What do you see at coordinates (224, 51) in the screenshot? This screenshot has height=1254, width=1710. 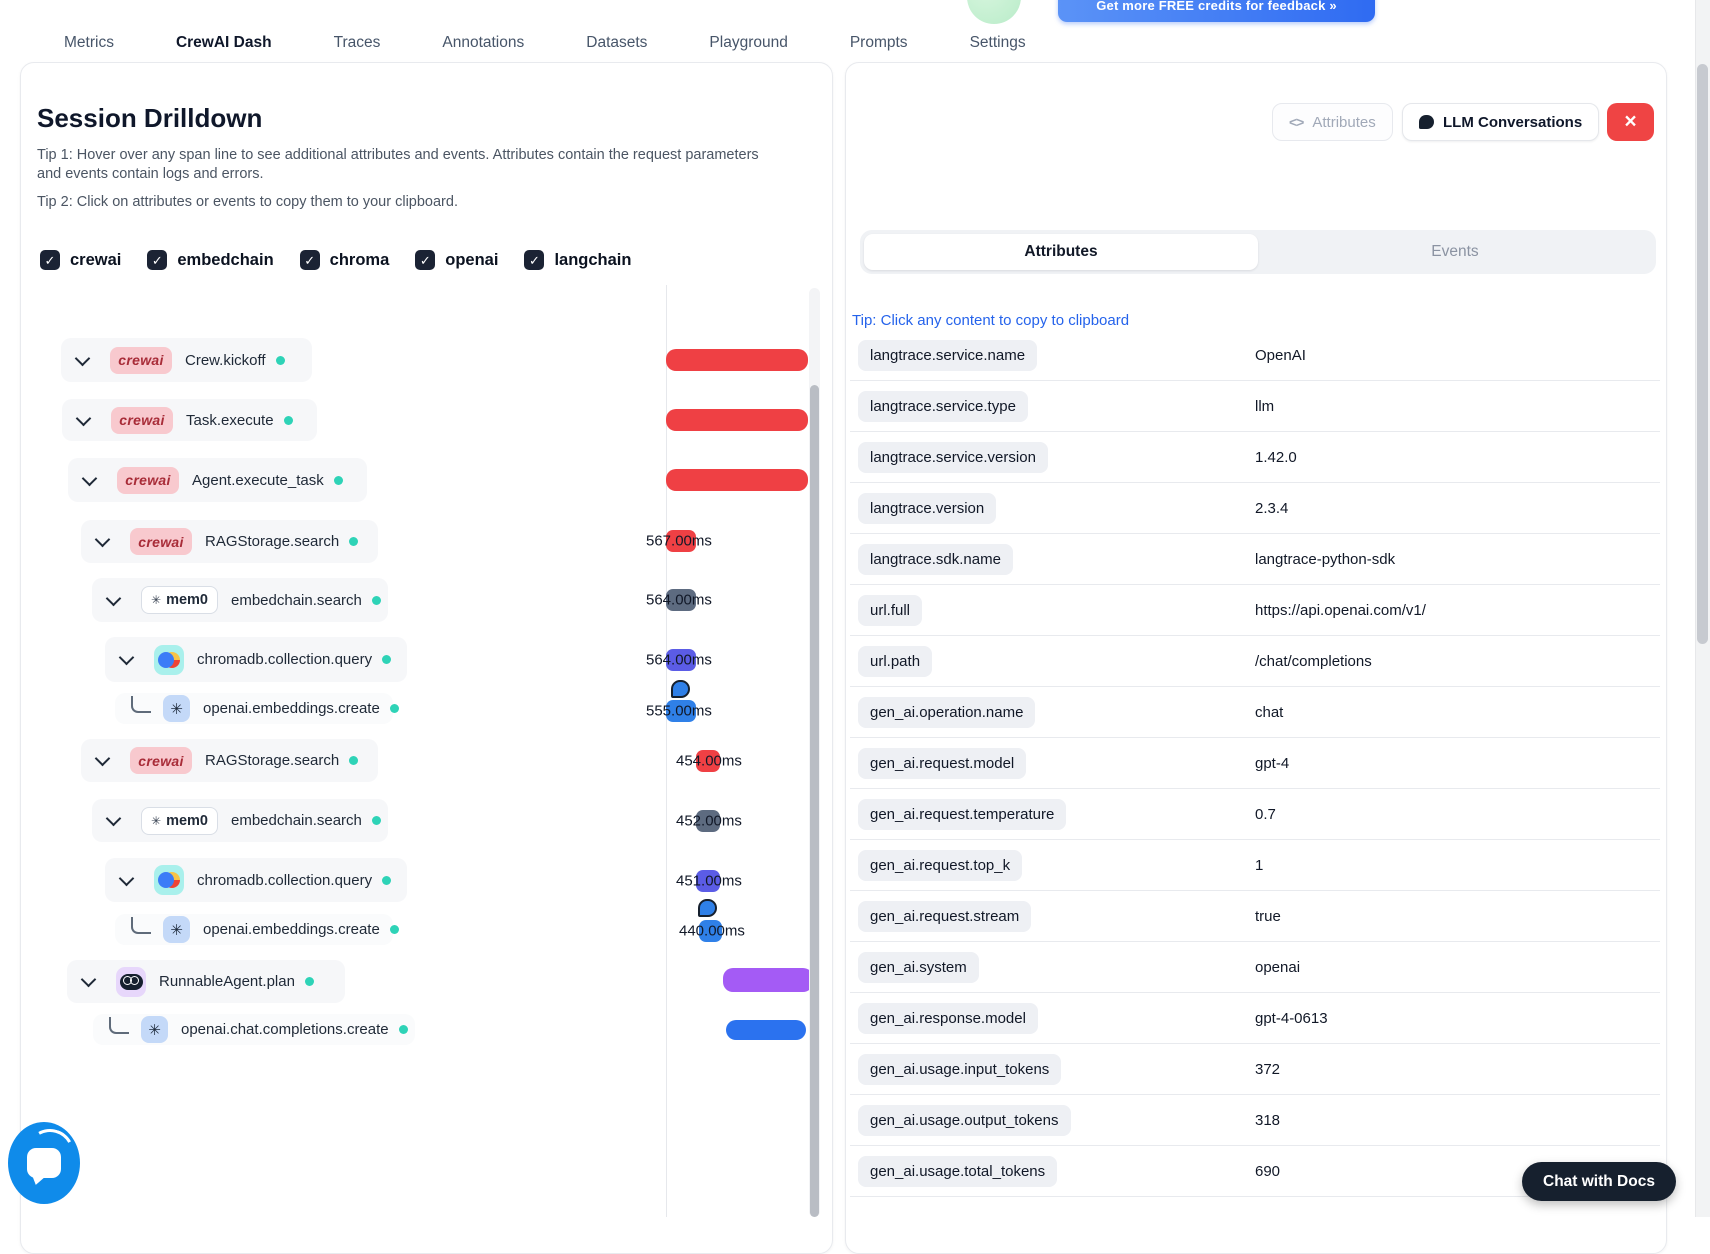 I see `nav-tab-crewai-dash: CrewAI Dash` at bounding box center [224, 51].